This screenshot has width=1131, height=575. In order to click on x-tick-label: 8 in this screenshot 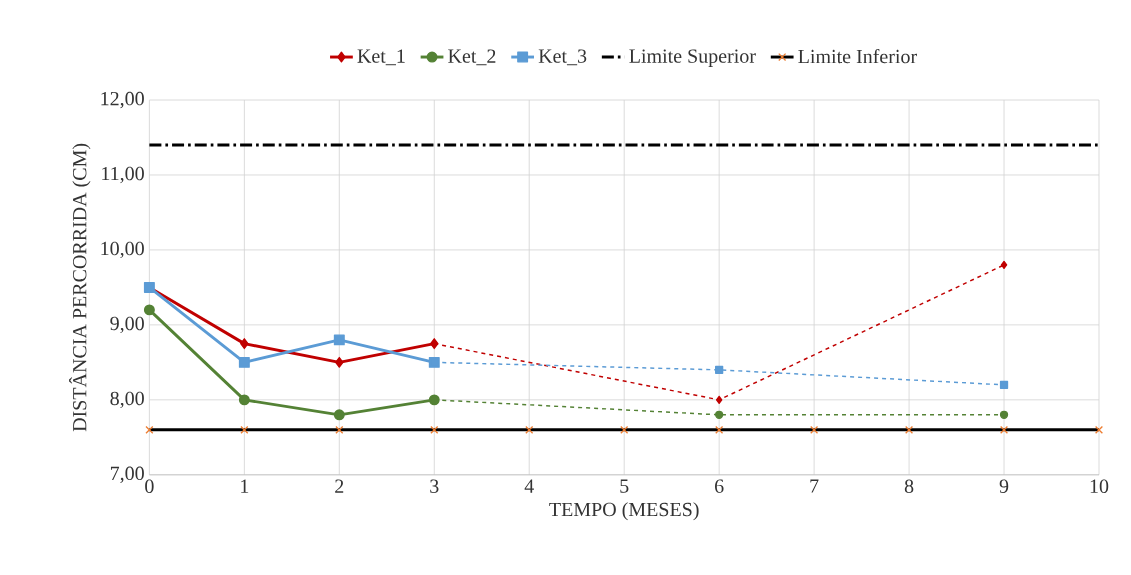, I will do `click(909, 486)`.